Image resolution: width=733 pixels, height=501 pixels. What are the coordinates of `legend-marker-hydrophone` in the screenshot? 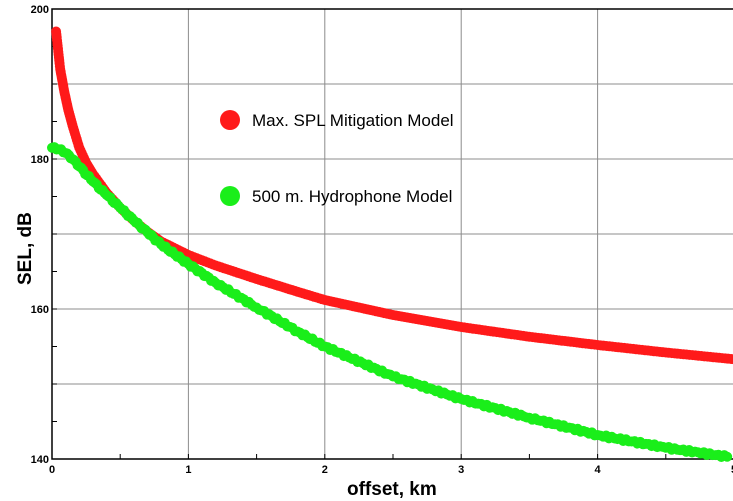 It's located at (230, 196).